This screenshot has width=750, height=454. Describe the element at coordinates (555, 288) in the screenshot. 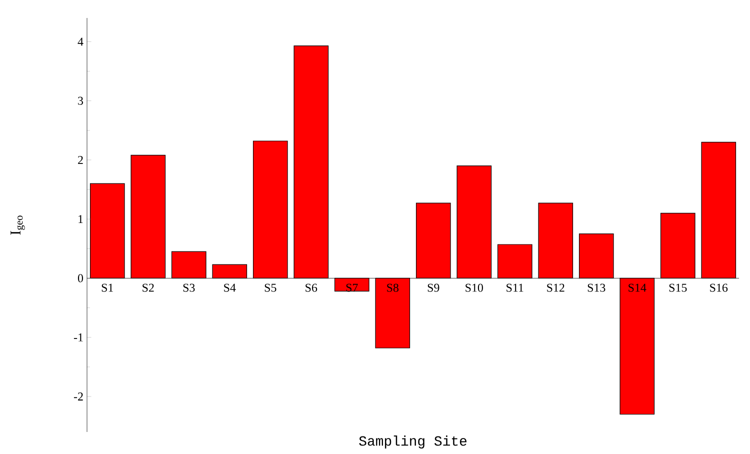

I see `x-tick-label: S12` at that location.